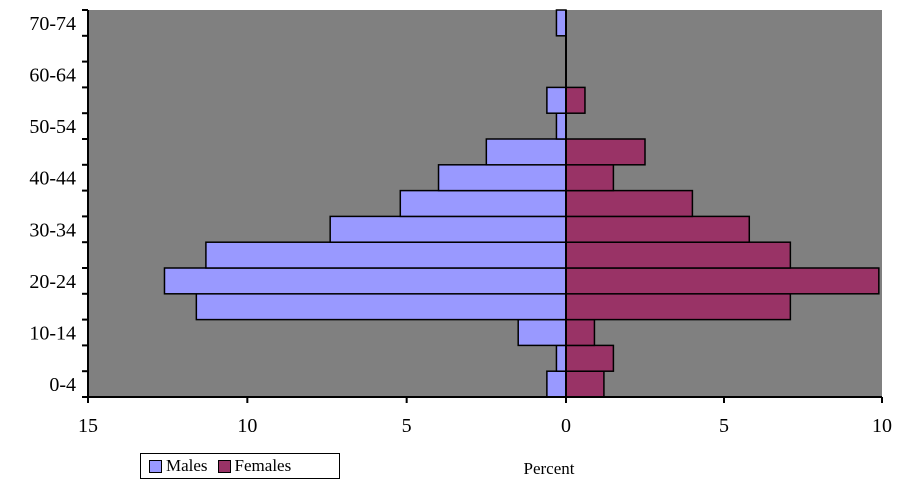 The height and width of the screenshot is (487, 901). What do you see at coordinates (224, 466) in the screenshot?
I see `females-swatch-icon` at bounding box center [224, 466].